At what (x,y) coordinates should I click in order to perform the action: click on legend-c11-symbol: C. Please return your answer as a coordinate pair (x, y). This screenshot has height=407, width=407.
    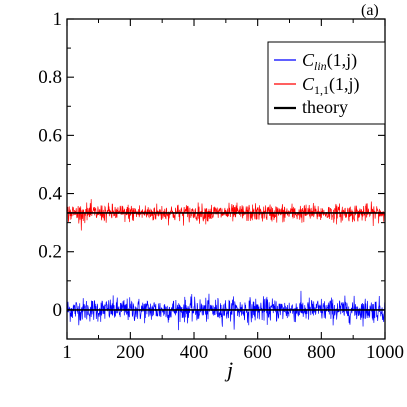
    Looking at the image, I should click on (308, 84).